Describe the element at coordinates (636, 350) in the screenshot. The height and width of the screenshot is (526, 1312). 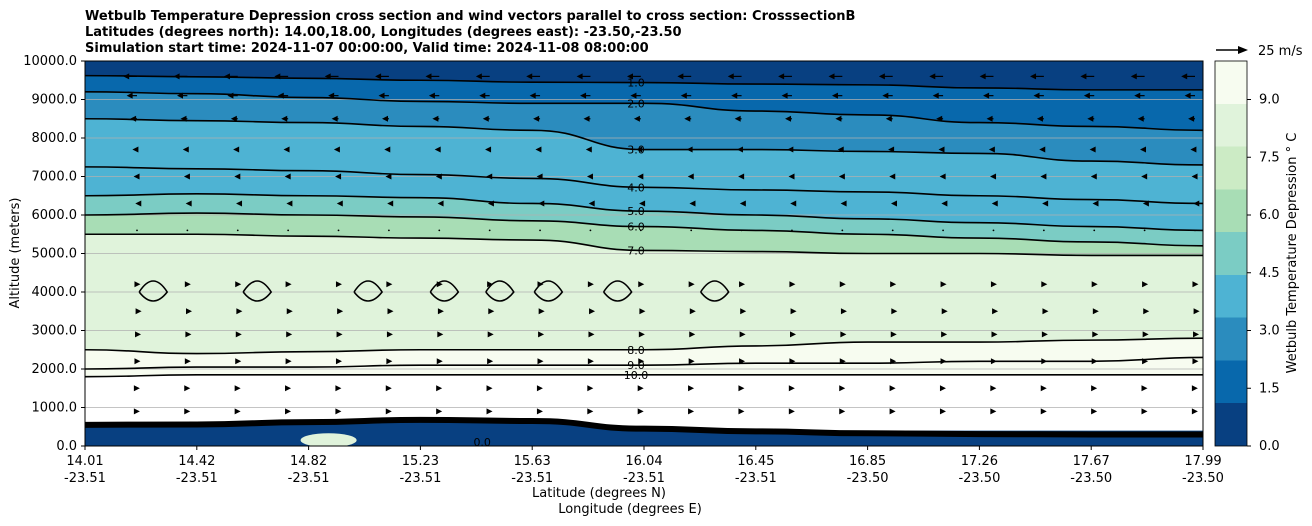
I see `contour-label-8: 8.0` at that location.